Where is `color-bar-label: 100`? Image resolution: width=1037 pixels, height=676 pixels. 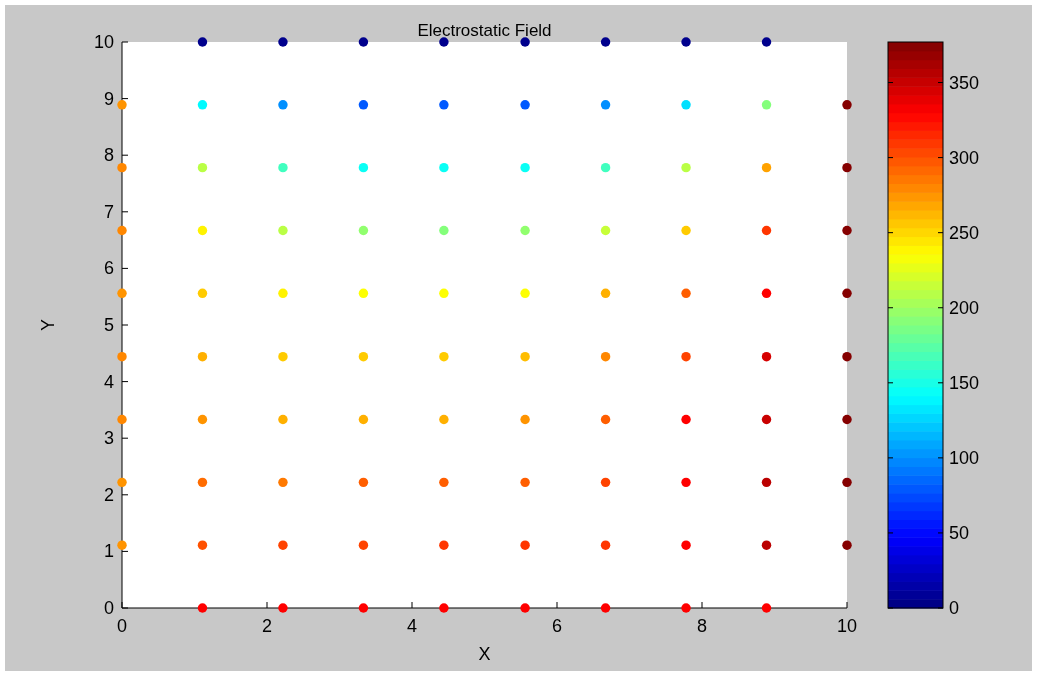
color-bar-label: 100 is located at coordinates (964, 457).